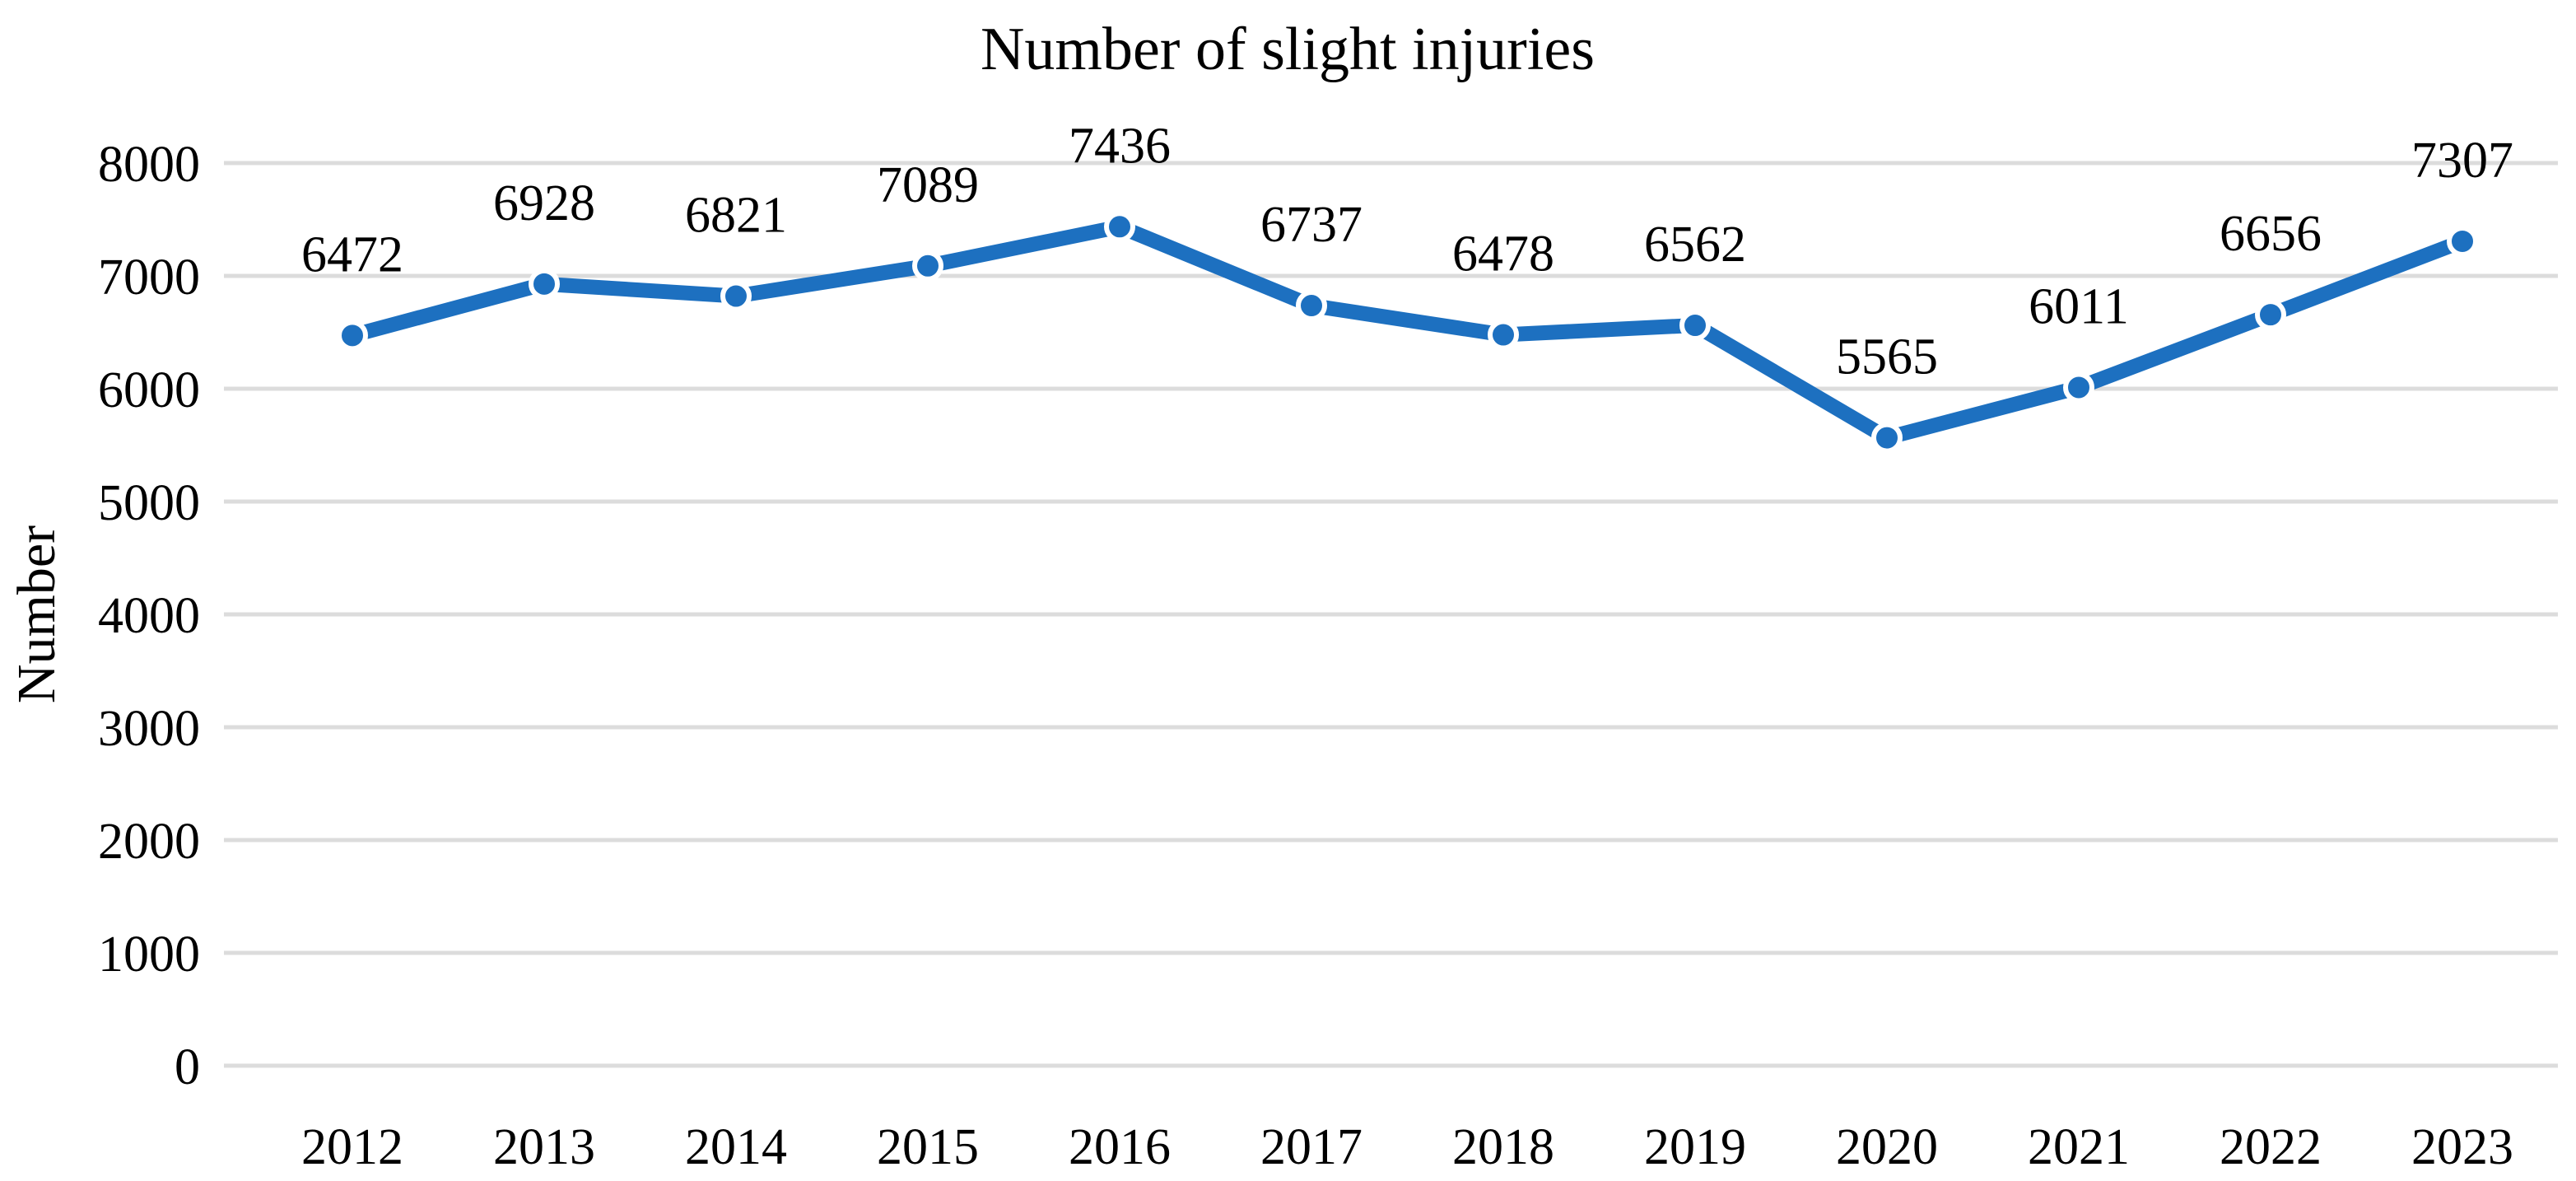  I want to click on y-tick-label: 3000, so click(149, 729).